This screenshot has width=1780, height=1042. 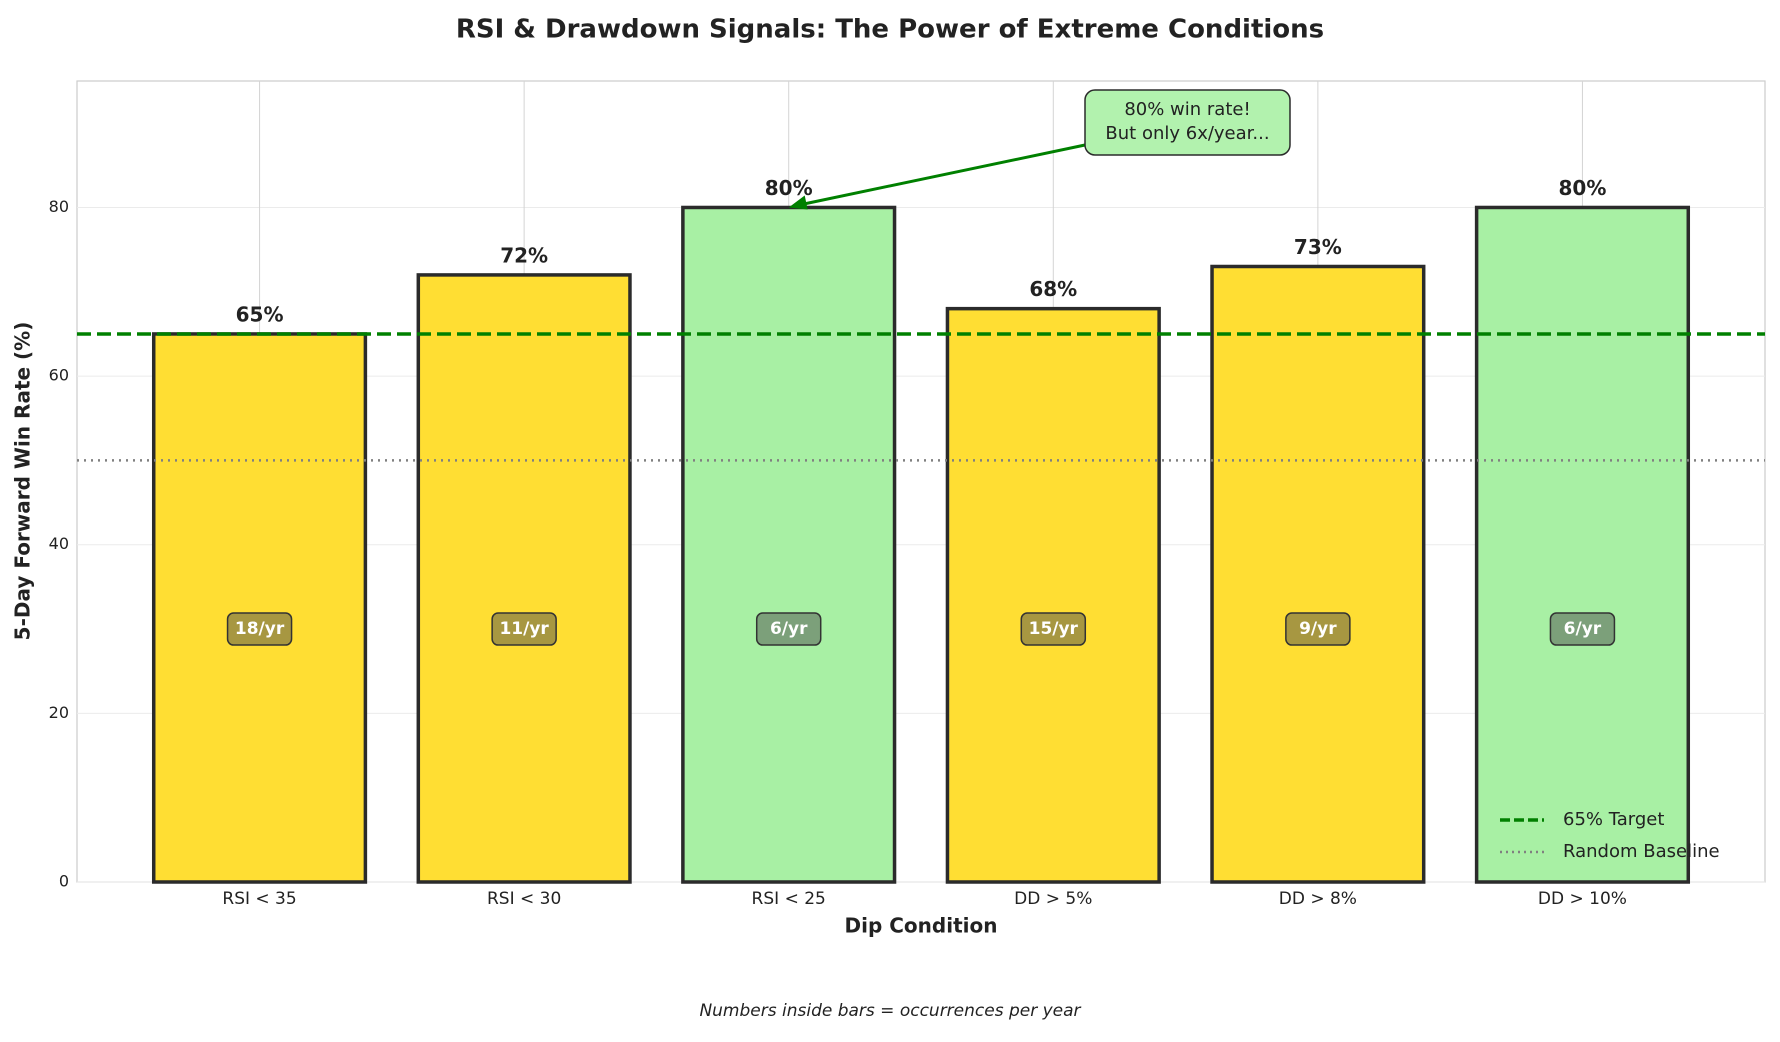 What do you see at coordinates (798, 202) in the screenshot?
I see `annotation-arrowhead` at bounding box center [798, 202].